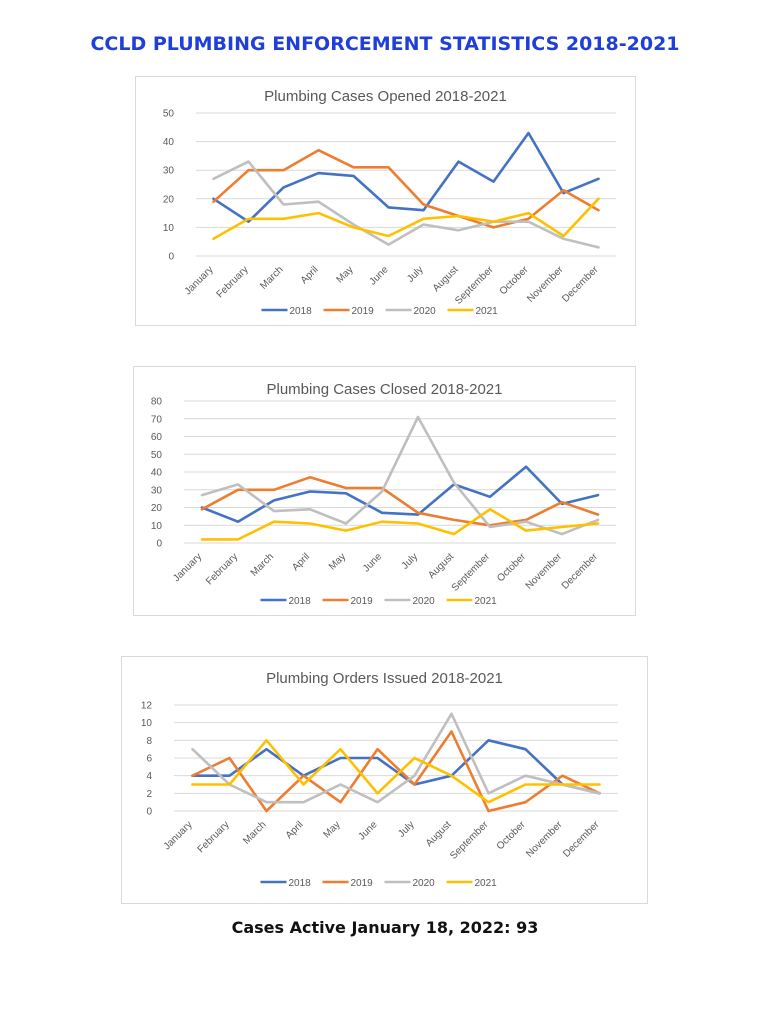  I want to click on opened-y-tick-label: 40, so click(169, 142).